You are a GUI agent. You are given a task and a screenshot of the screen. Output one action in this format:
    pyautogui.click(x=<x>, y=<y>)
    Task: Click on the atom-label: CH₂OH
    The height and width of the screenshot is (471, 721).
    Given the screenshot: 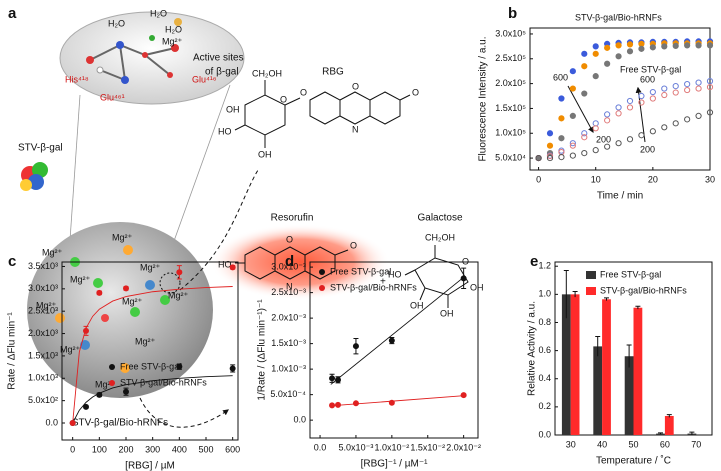 What is the action you would take?
    pyautogui.click(x=440, y=237)
    